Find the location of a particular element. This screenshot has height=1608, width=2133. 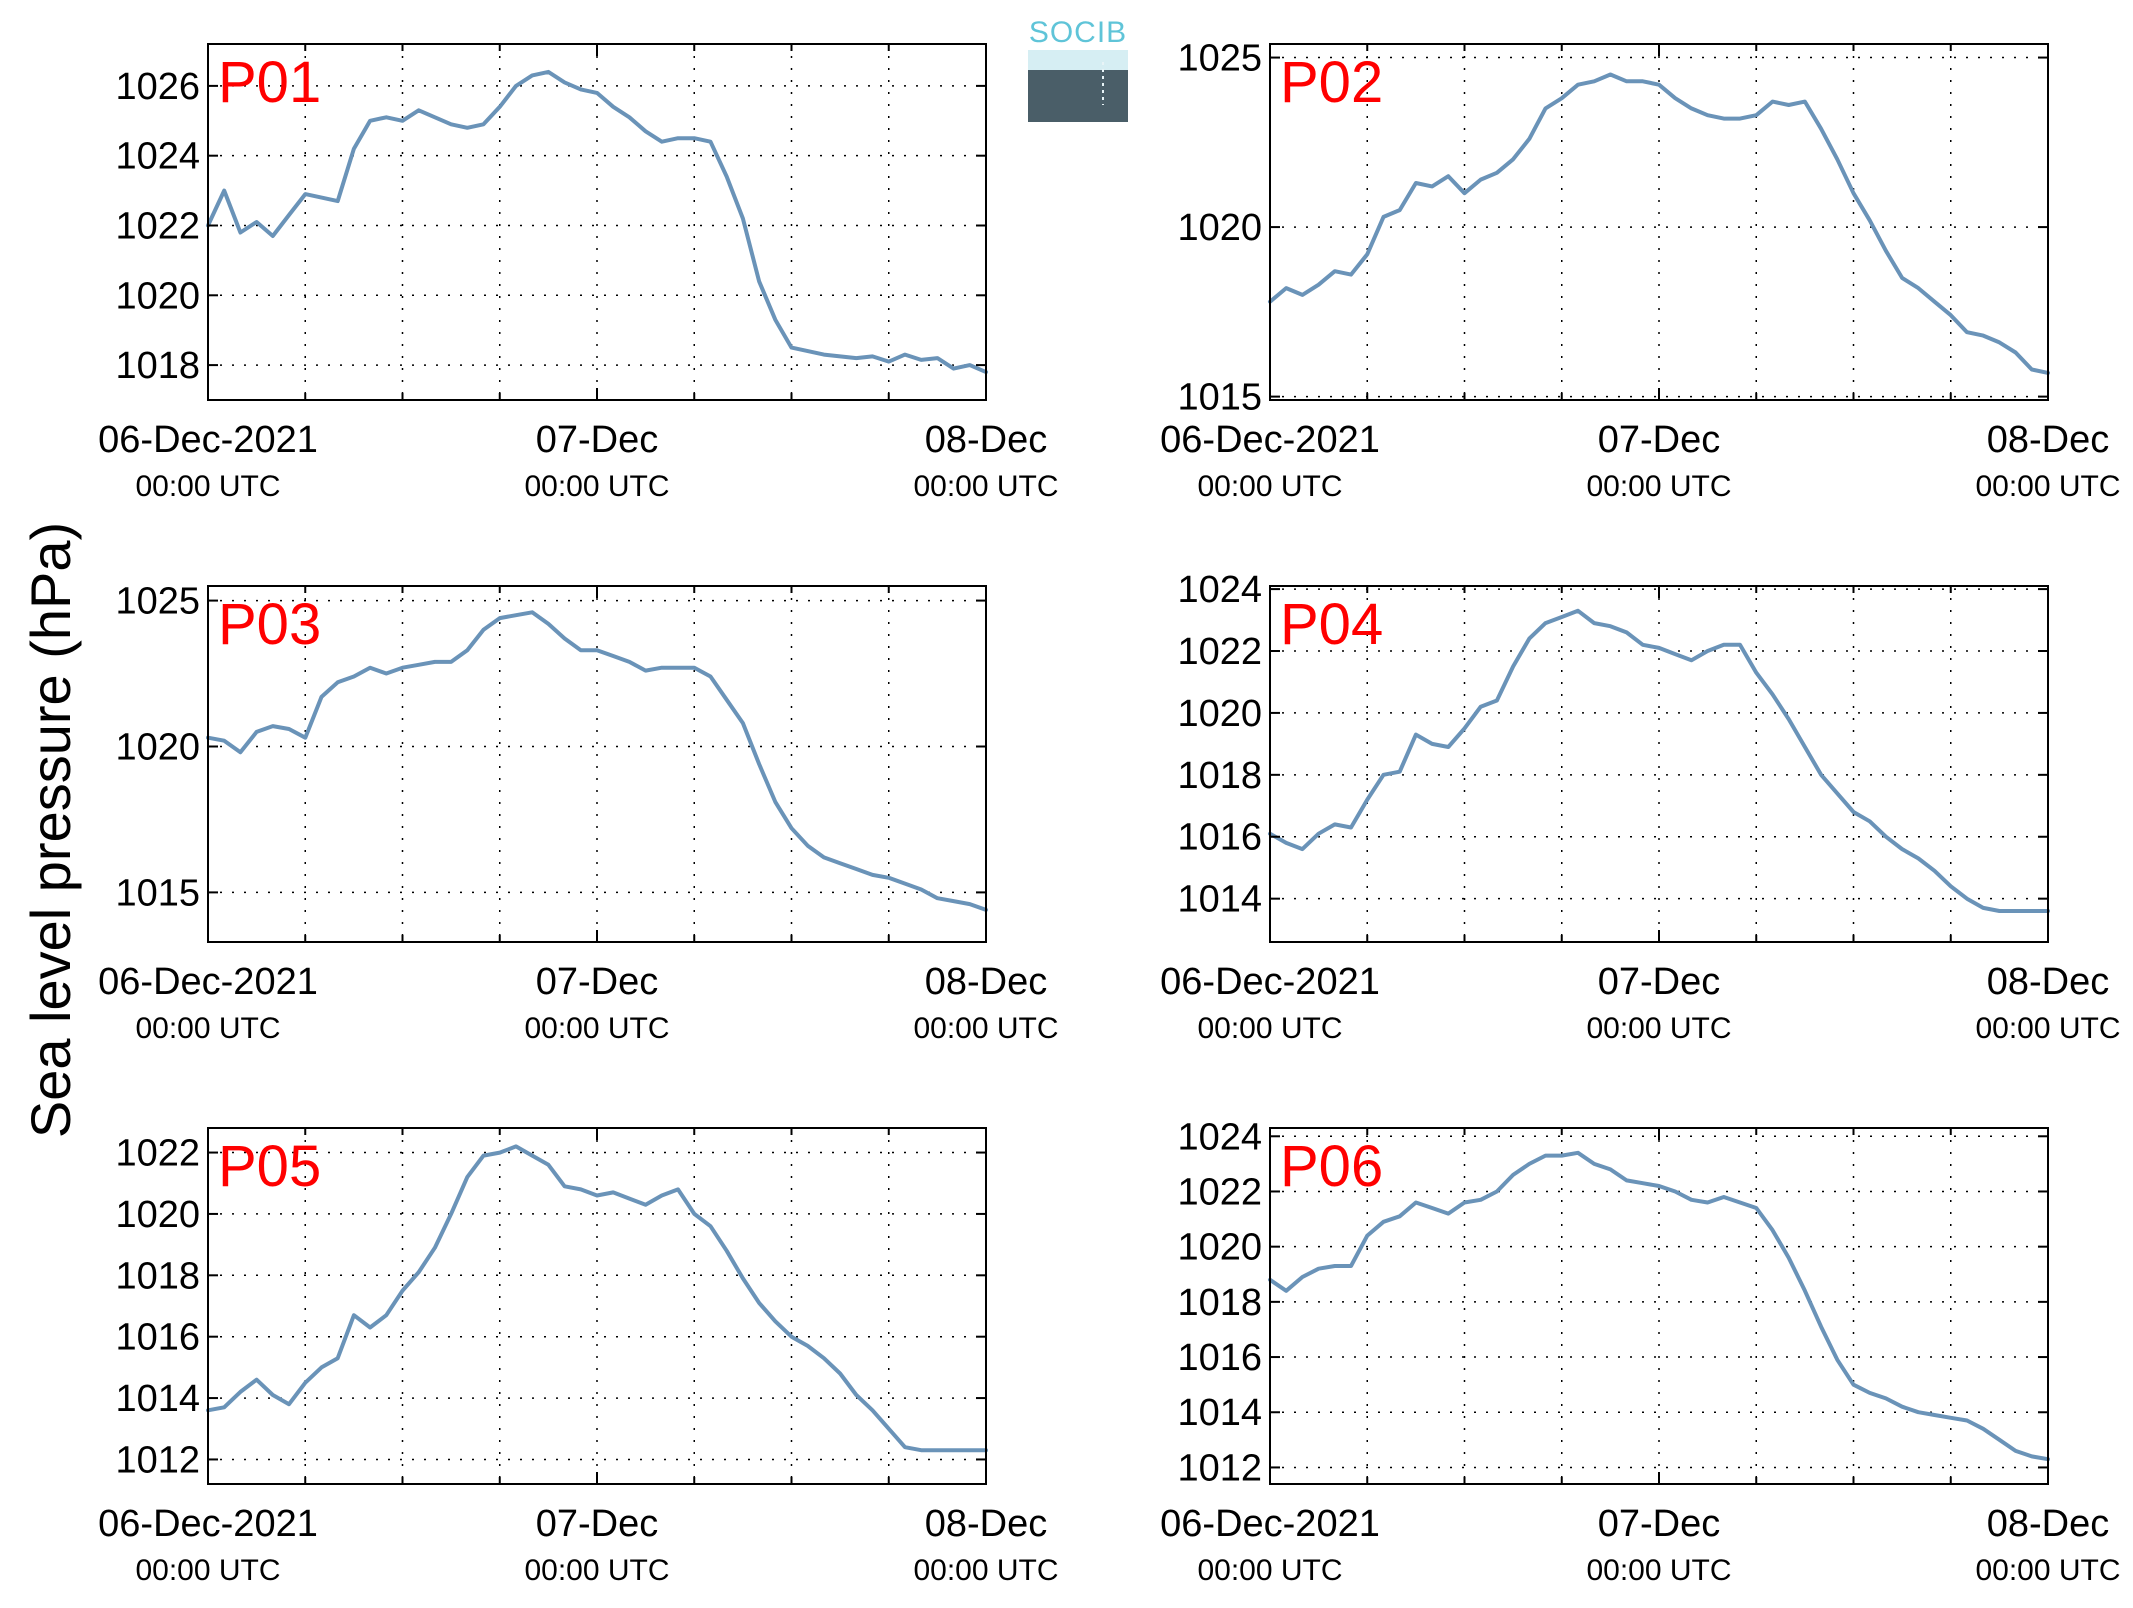

socib-logo: SOCIB is located at coordinates (1078, 69).